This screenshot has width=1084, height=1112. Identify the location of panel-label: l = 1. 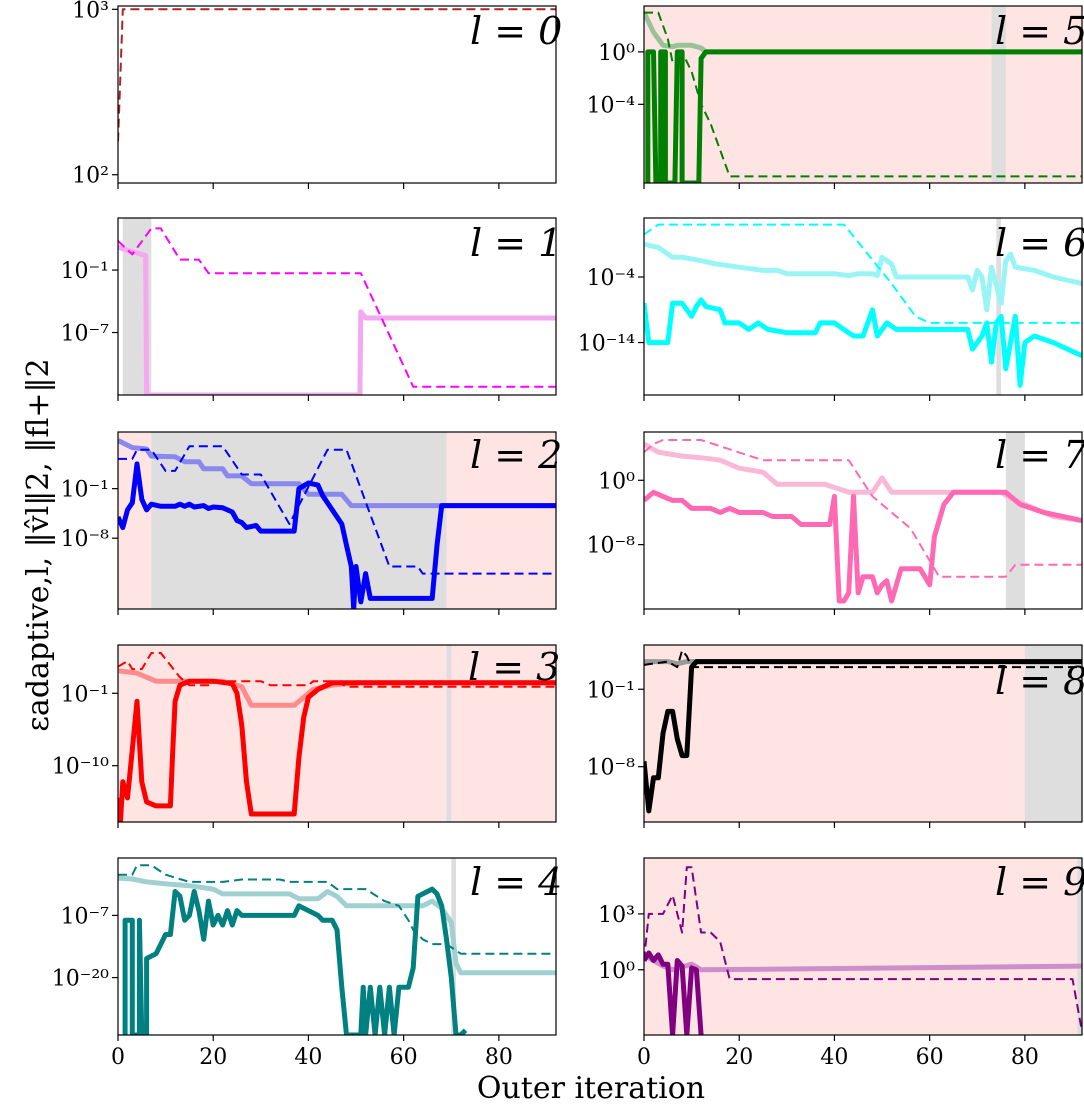
(516, 243).